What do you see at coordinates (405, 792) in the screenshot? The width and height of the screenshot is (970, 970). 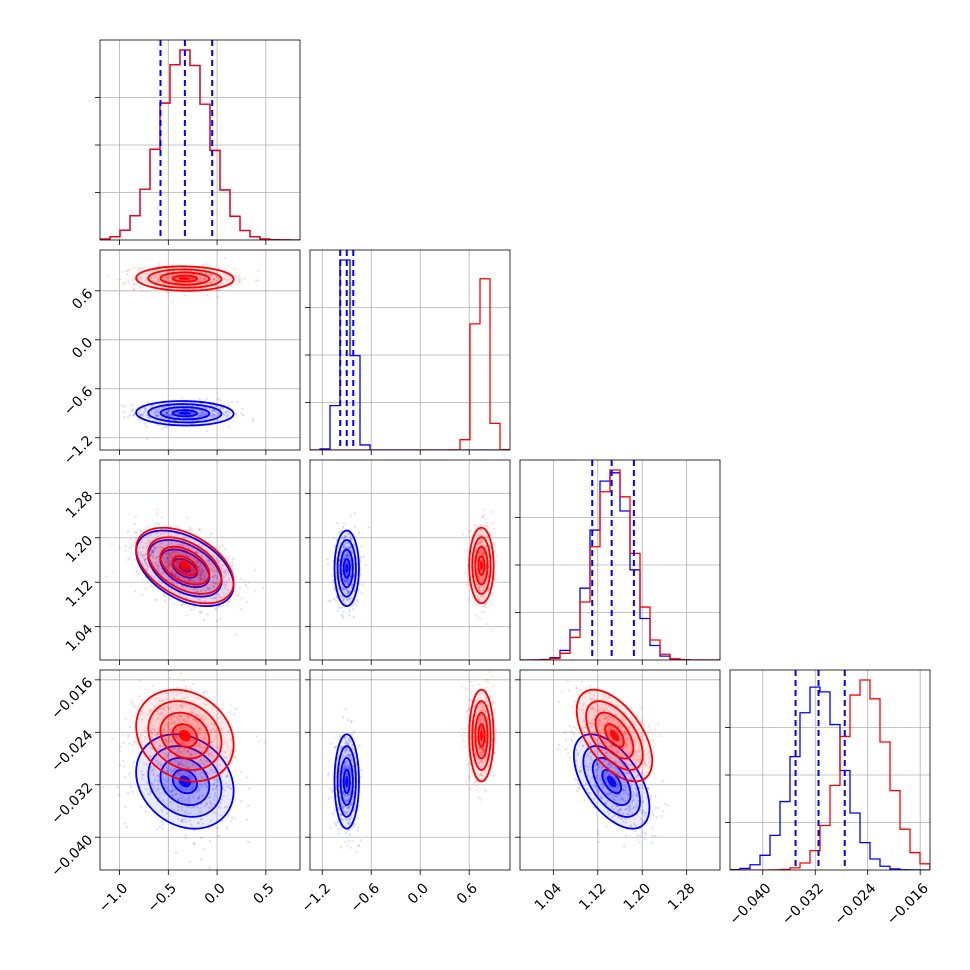 I see `panel-3-1: −1.2 −0.6 0.0 0.6` at bounding box center [405, 792].